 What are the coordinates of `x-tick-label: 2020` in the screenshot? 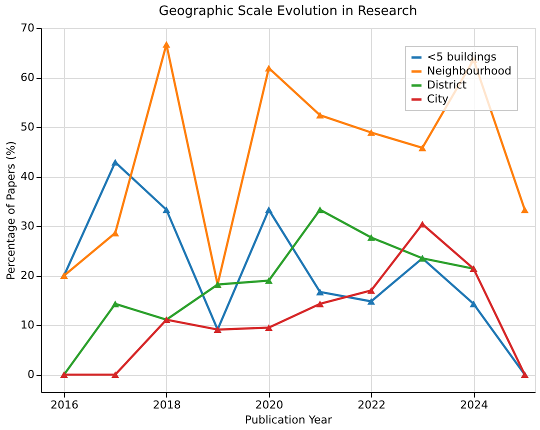 It's located at (269, 405).